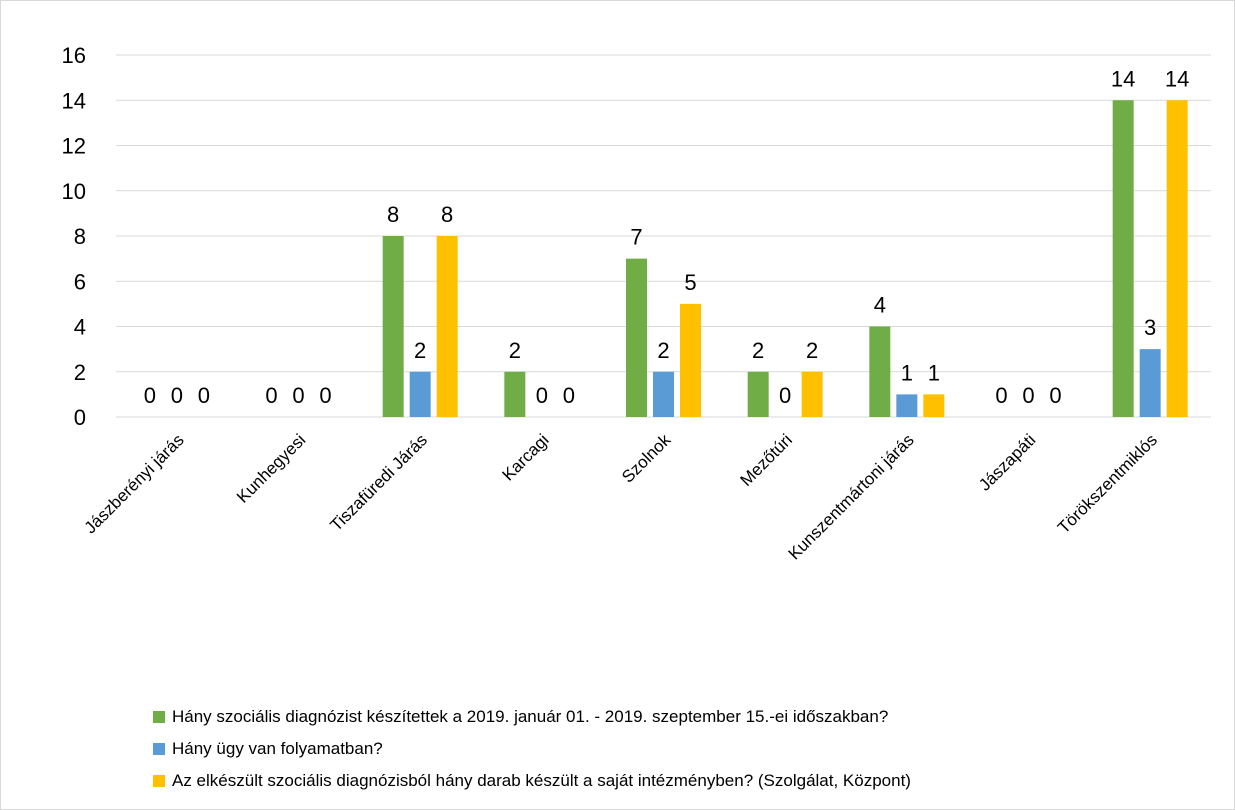  I want to click on data-label: 4, so click(880, 305).